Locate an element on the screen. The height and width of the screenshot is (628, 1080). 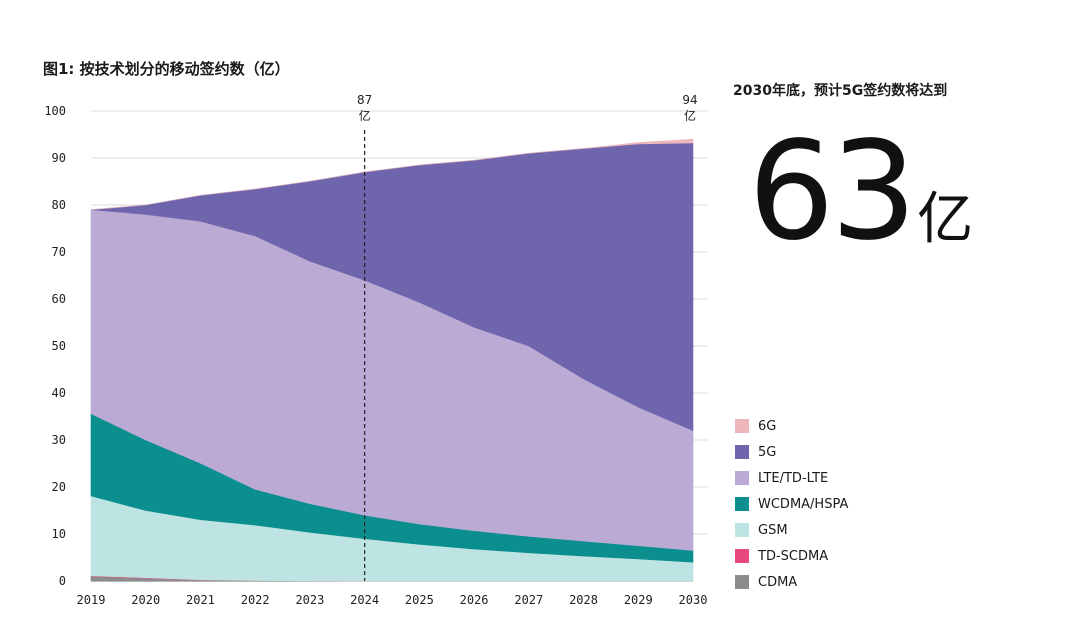
y-tick-label: 90 is located at coordinates (59, 158).